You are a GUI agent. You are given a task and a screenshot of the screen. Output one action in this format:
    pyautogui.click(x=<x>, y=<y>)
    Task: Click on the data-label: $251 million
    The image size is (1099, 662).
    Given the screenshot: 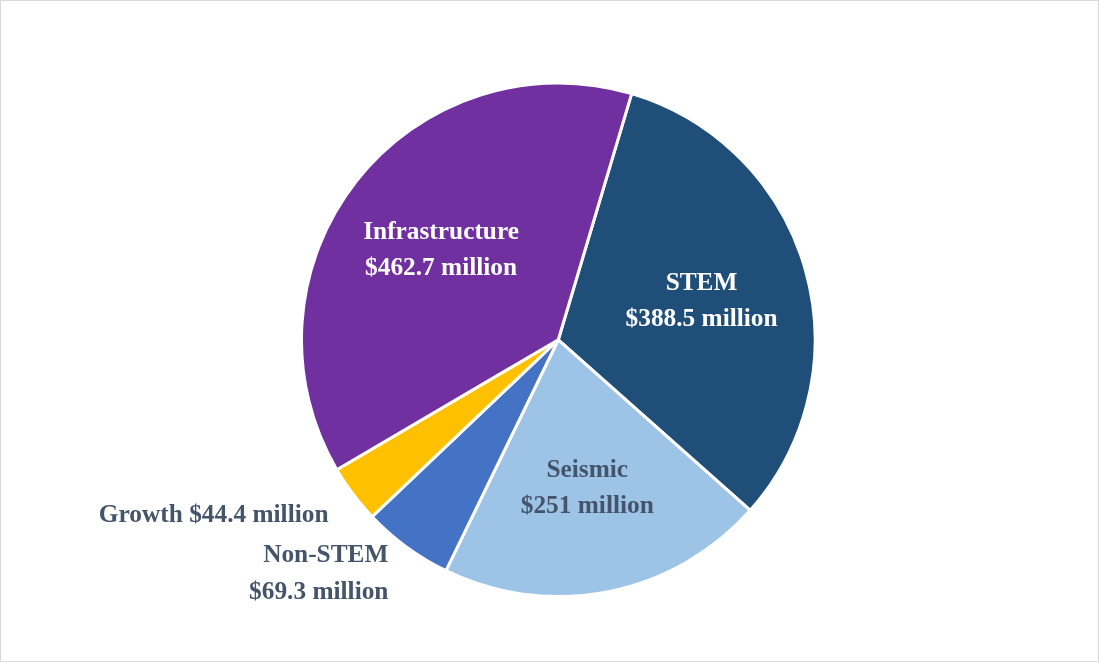 What is the action you would take?
    pyautogui.click(x=587, y=503)
    